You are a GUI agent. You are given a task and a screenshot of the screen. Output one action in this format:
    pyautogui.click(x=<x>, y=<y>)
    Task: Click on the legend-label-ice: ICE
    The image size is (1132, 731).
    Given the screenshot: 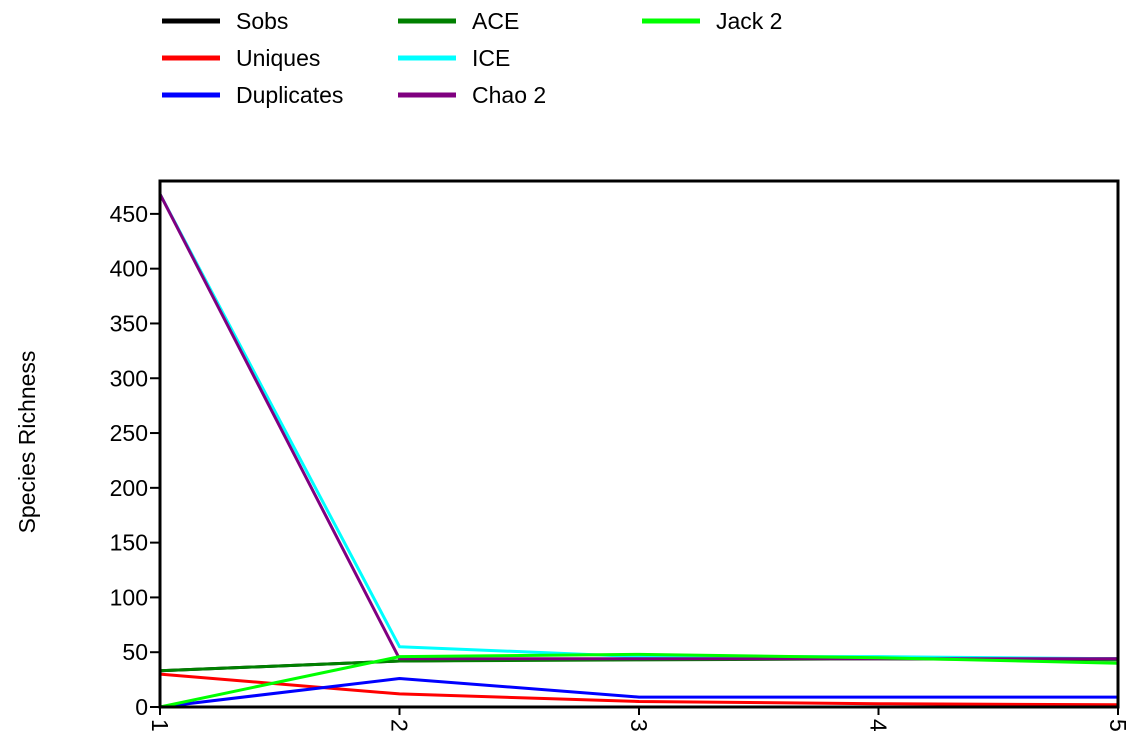 What is the action you would take?
    pyautogui.click(x=491, y=58)
    